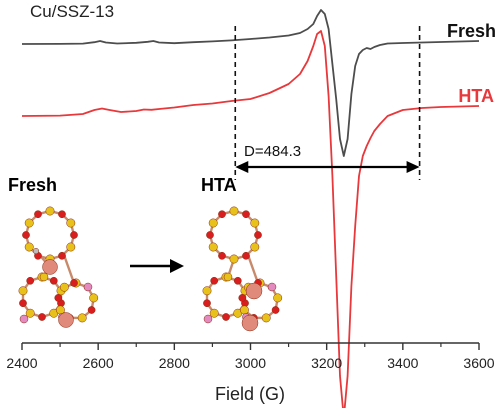 The image size is (500, 408). Describe the element at coordinates (471, 31) in the screenshot. I see `series-label-fresh: Fresh` at that location.